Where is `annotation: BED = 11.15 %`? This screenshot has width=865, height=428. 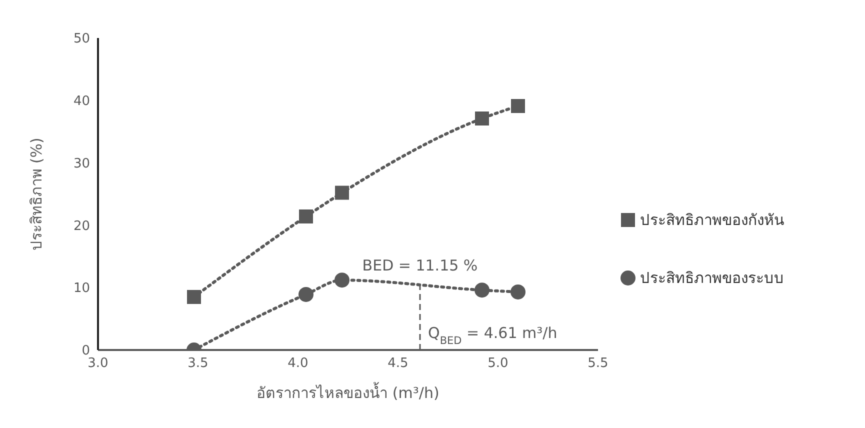
annotation: BED = 11.15 % is located at coordinates (420, 265).